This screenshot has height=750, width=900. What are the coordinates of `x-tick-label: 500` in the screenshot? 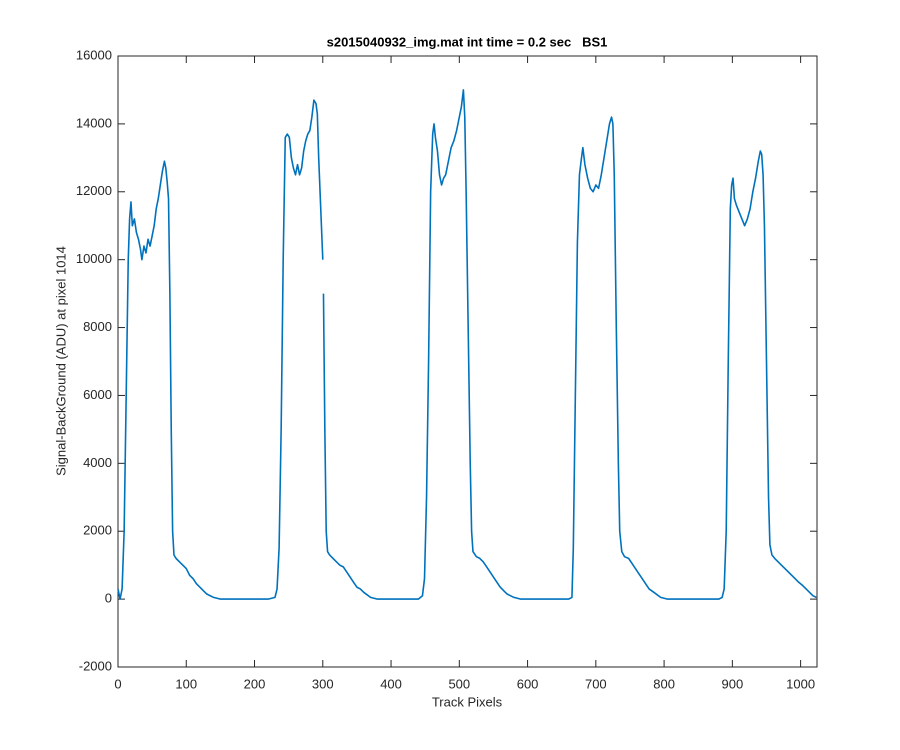 It's located at (459, 683).